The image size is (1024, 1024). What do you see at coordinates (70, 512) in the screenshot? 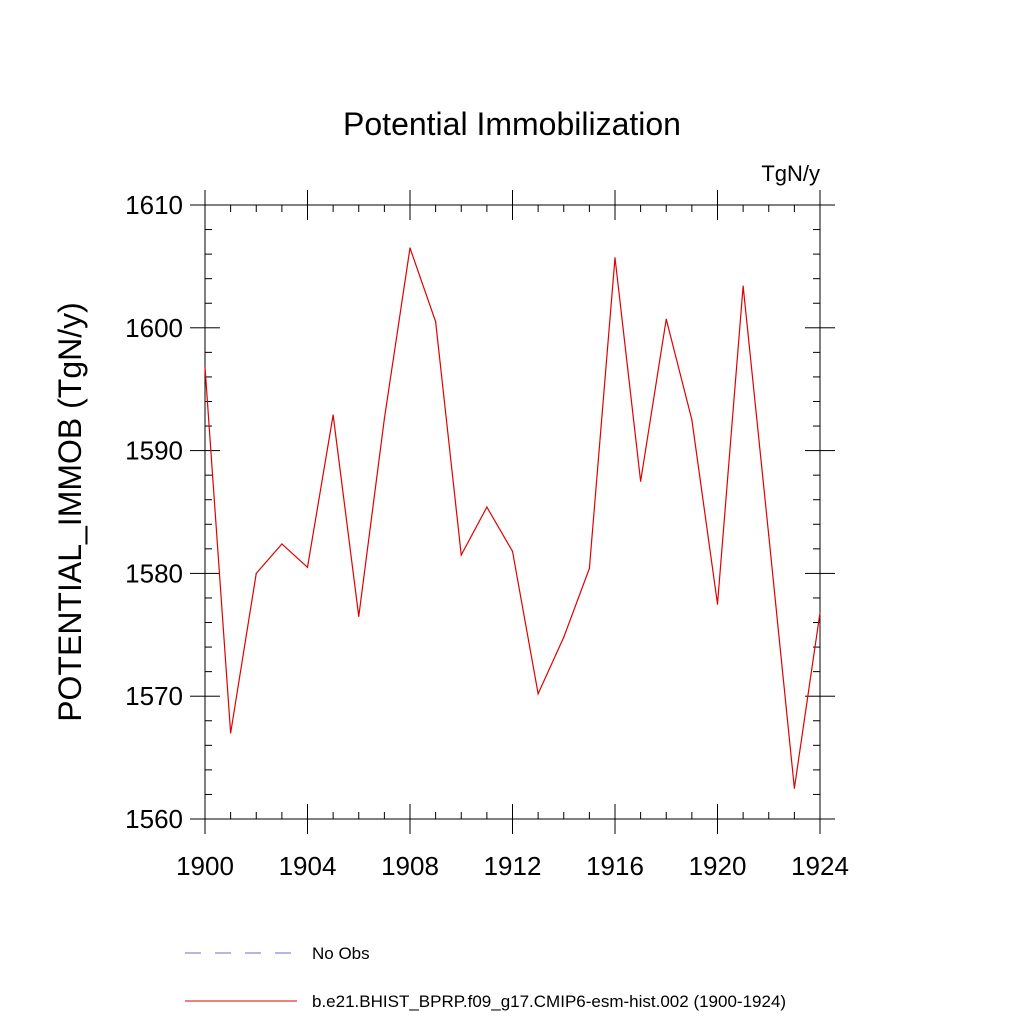
I see `y-axis-label: POTENTIAL_IMMOB (TgN/y)` at bounding box center [70, 512].